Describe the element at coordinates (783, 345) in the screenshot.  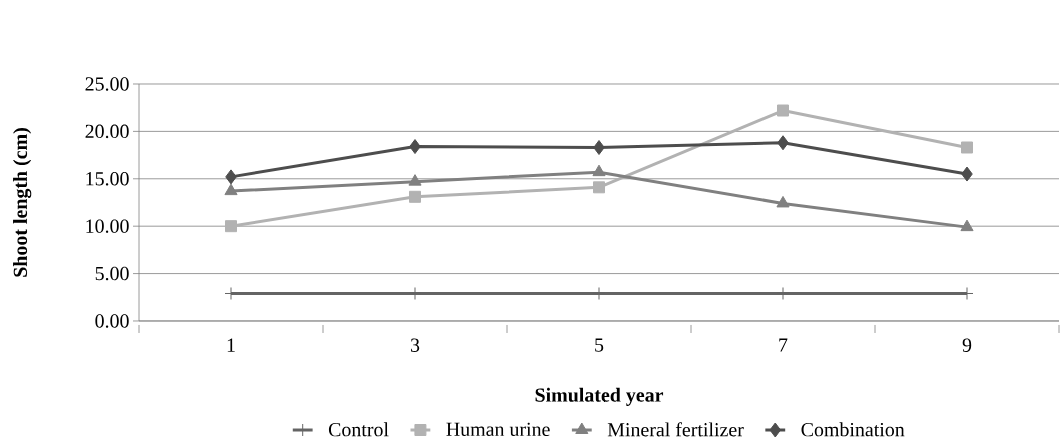
I see `x-tick-label: 7` at that location.